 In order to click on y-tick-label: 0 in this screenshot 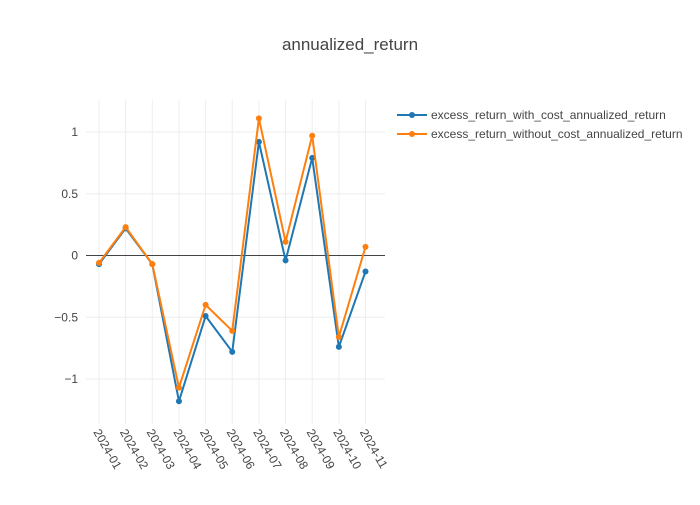, I will do `click(74, 256)`.